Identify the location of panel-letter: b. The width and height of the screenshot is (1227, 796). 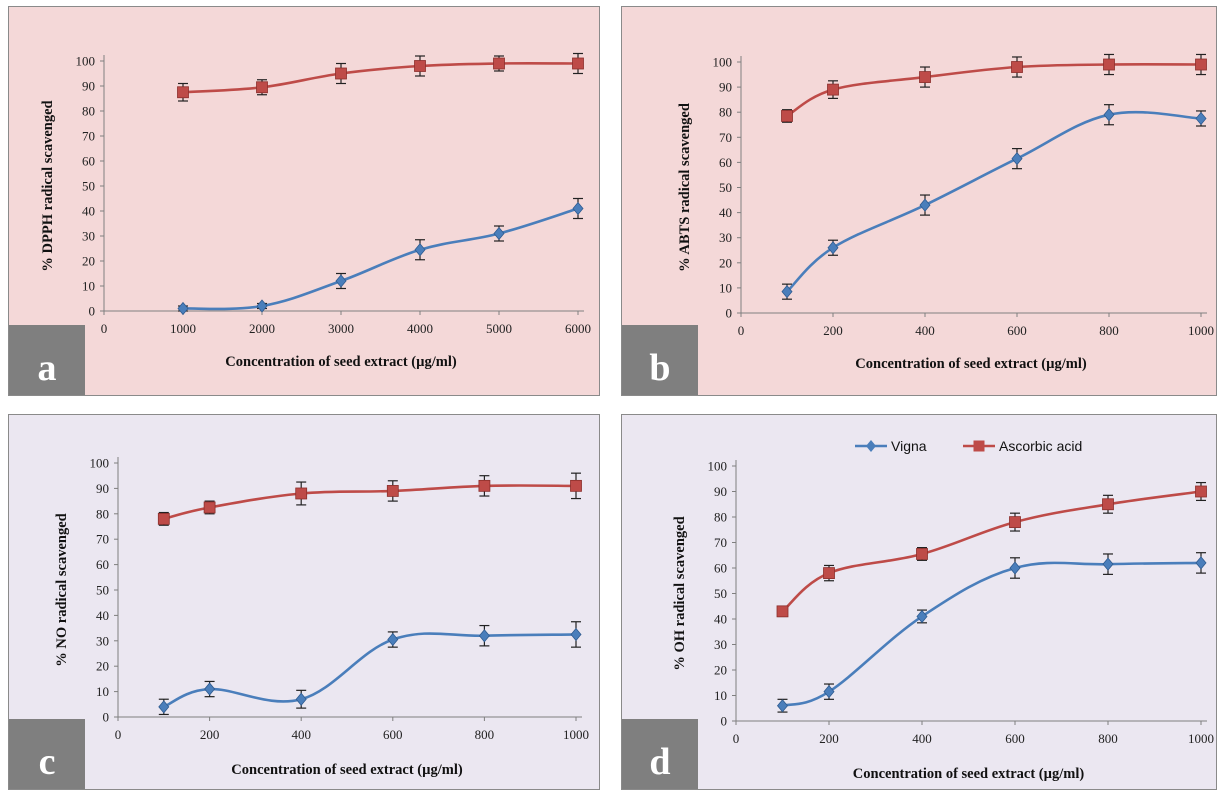
(659, 368).